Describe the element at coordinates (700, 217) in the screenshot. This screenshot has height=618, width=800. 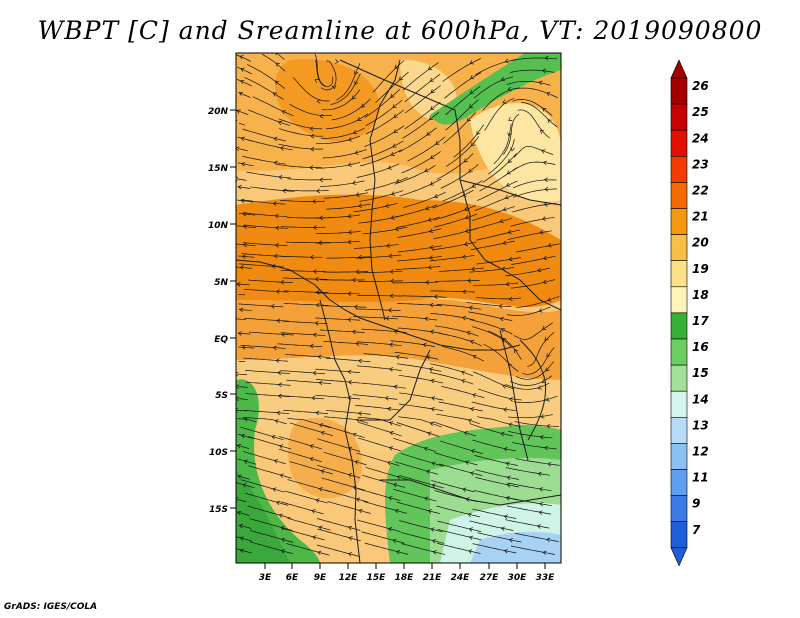
I see `colorbar-label: 21` at that location.